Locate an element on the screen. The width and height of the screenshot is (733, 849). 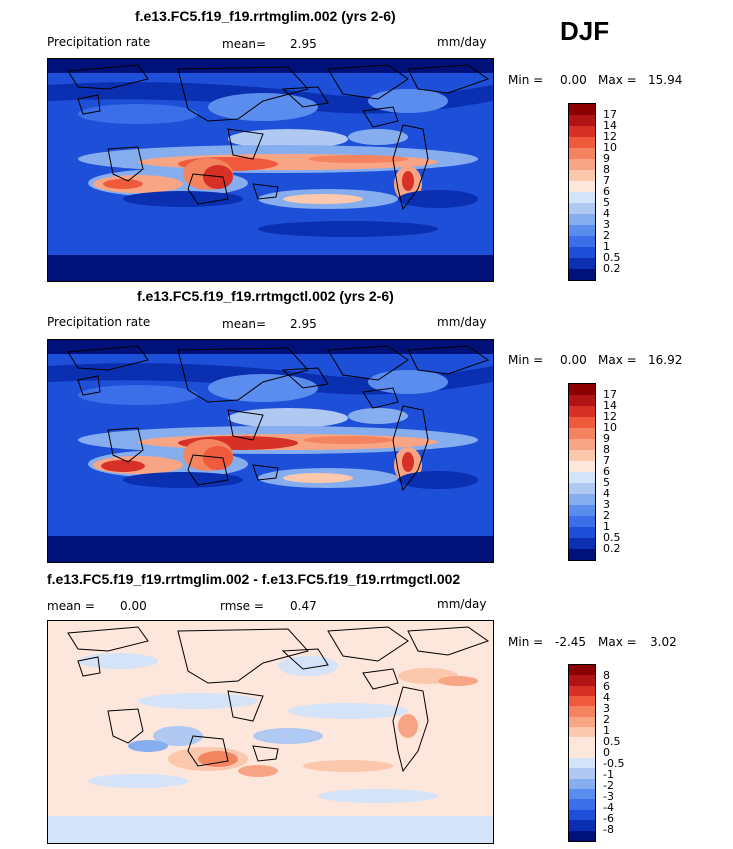
panel3-mean-value: 0.00 is located at coordinates (133, 606).